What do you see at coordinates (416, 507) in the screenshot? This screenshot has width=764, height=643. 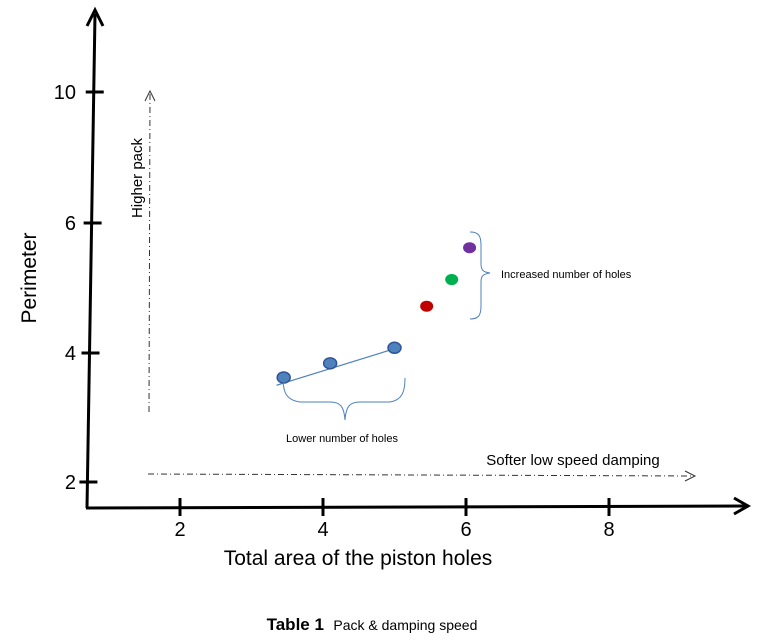 I see `x-axis-line` at bounding box center [416, 507].